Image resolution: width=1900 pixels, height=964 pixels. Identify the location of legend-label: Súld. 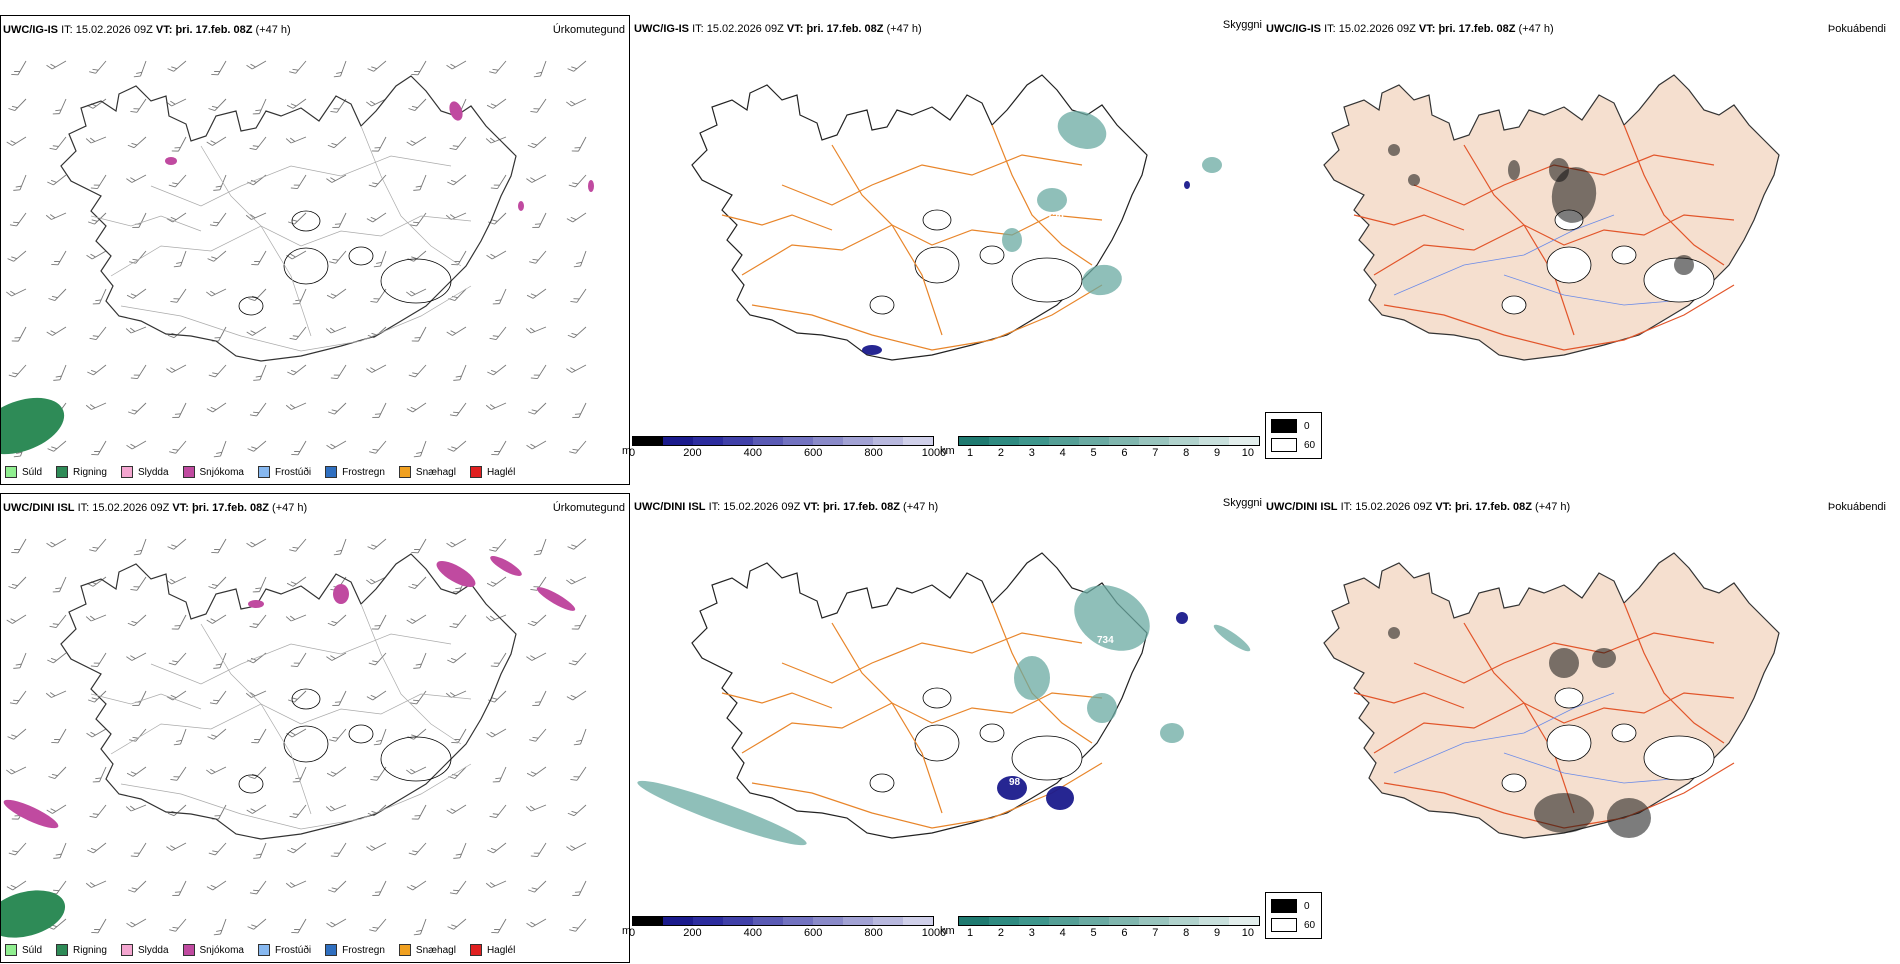
(32, 950).